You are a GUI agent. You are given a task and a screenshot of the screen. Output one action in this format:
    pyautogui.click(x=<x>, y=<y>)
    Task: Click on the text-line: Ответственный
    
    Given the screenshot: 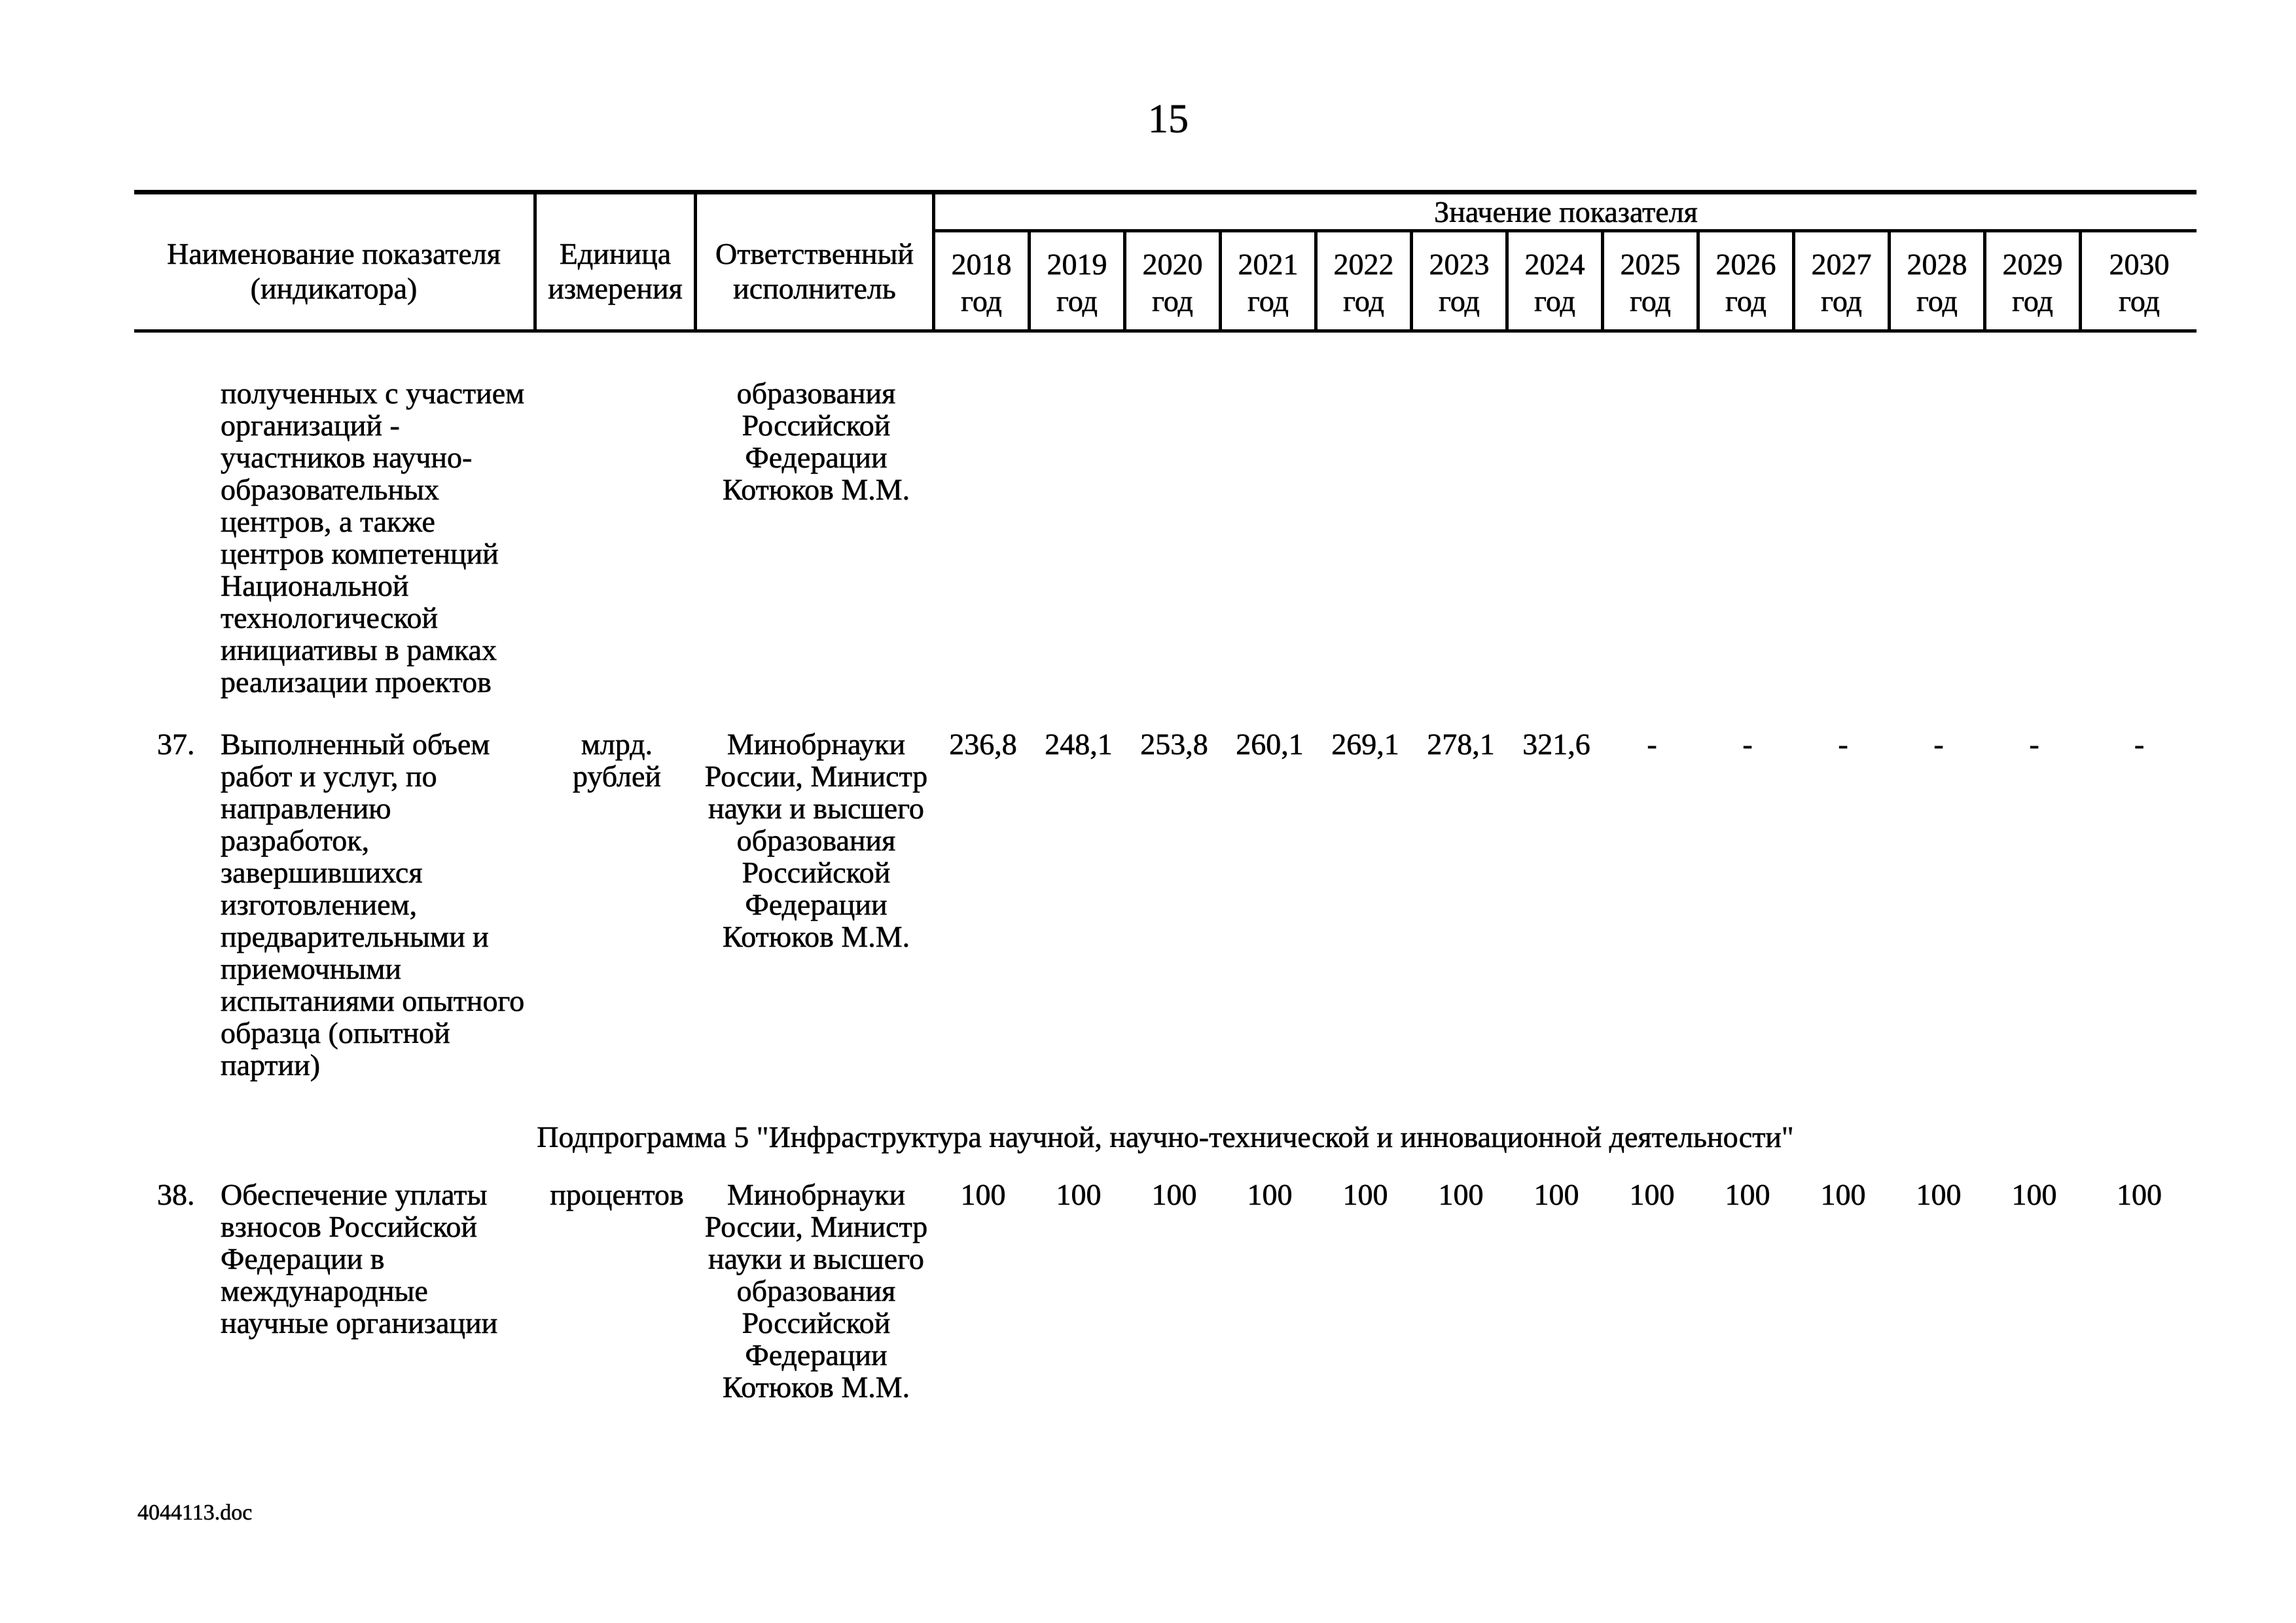 What is the action you would take?
    pyautogui.click(x=814, y=254)
    